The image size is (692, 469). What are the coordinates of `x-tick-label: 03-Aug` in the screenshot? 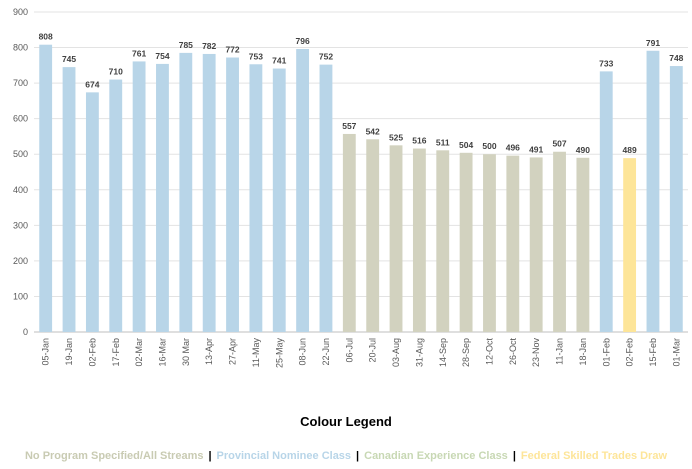 It's located at (396, 352).